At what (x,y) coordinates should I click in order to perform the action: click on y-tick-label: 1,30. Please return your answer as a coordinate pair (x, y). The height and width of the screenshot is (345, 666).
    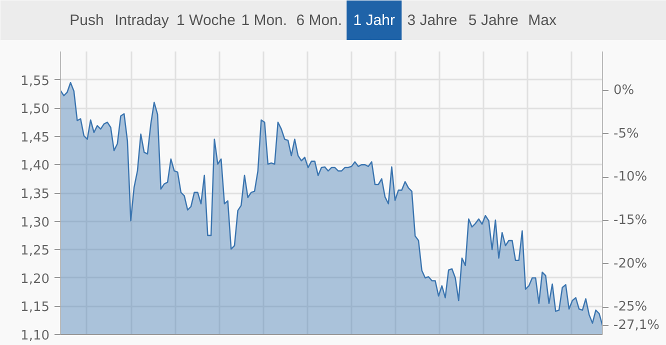
    Looking at the image, I should click on (35, 222).